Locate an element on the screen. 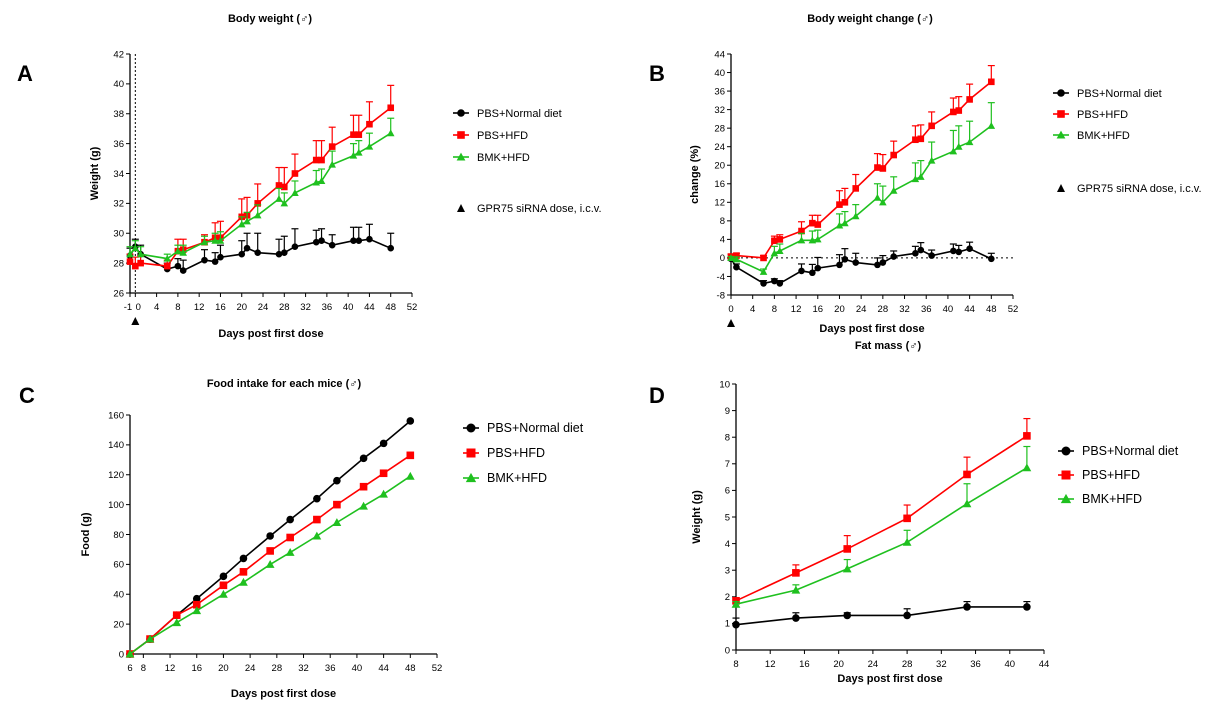 The width and height of the screenshot is (1212, 718). y-tick-label: 40 is located at coordinates (719, 73).